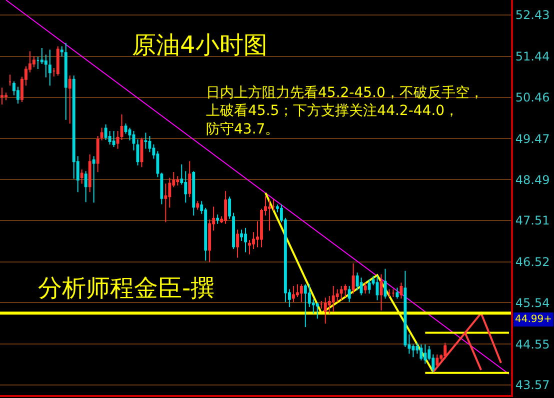 This screenshot has height=398, width=554. I want to click on text: 原油4小时图, so click(200, 45).